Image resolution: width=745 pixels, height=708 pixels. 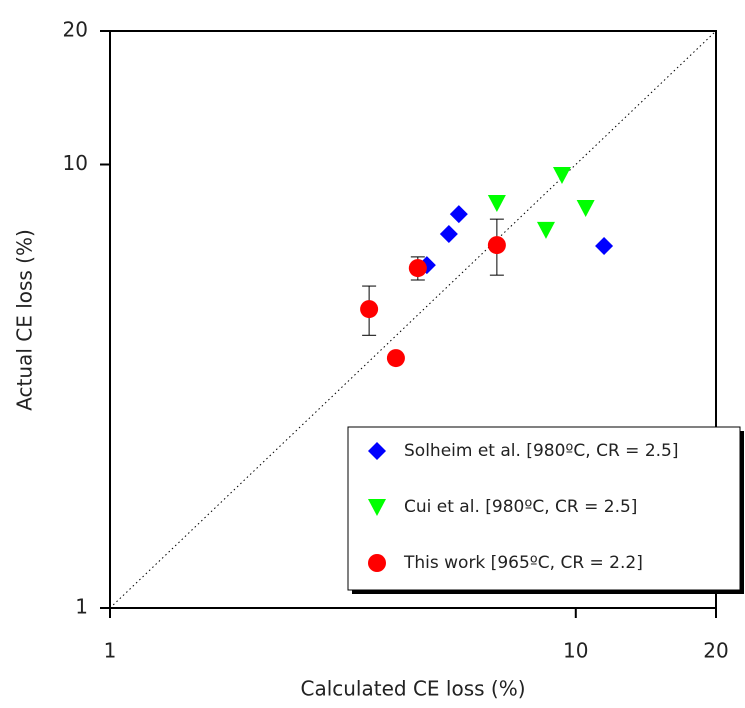 I want to click on x-tick-label: 1, so click(x=110, y=651).